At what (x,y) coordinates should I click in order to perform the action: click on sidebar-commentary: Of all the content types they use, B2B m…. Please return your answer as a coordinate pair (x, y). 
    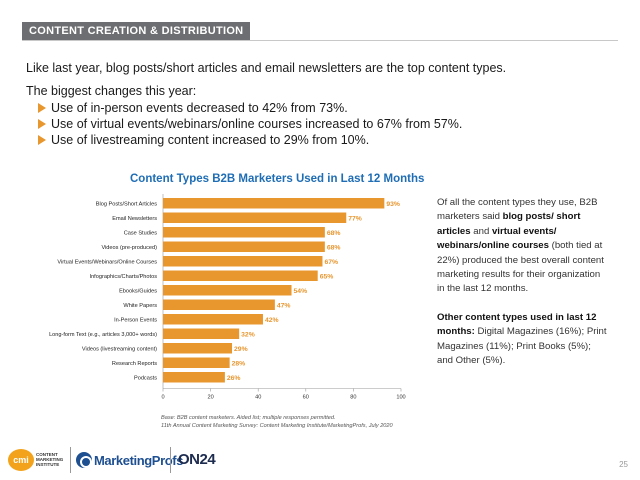
    Looking at the image, I should click on (522, 282).